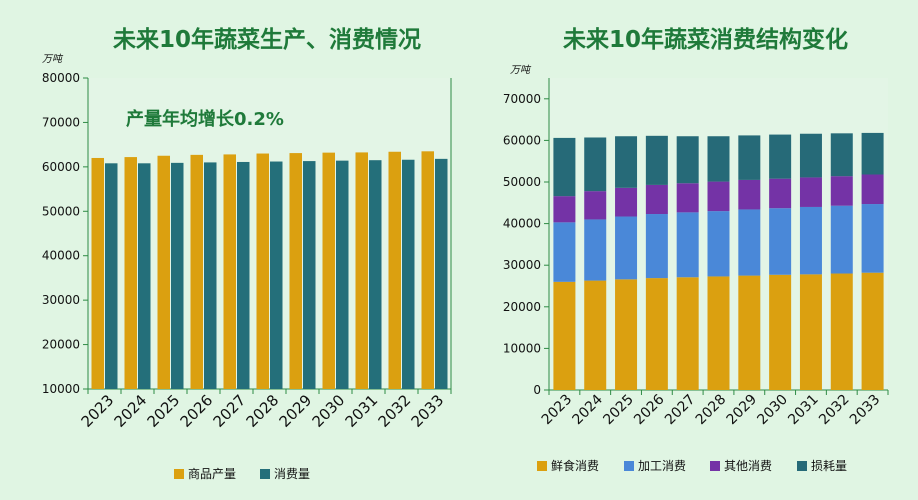  I want to click on left-x-tick-label: 2032, so click(395, 411).